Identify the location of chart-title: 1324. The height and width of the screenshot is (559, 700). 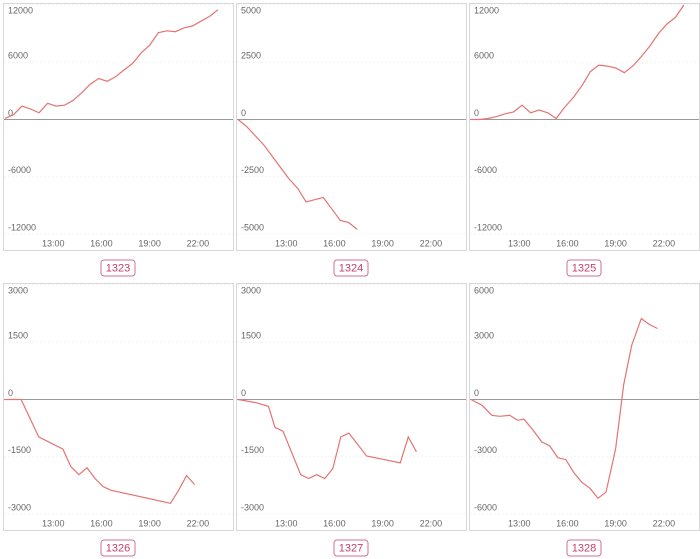
(351, 268).